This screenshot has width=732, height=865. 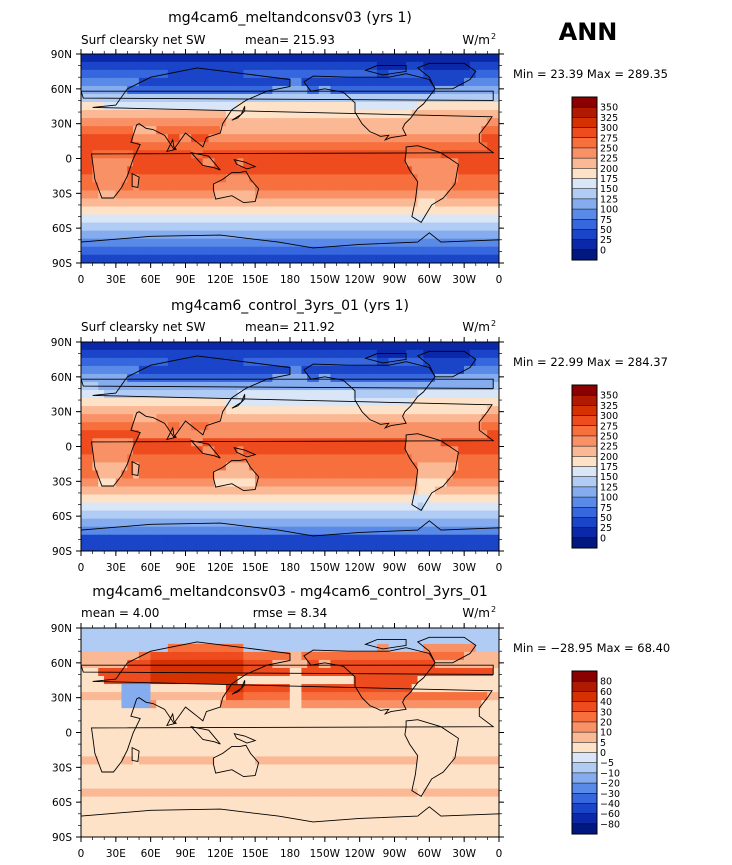 What do you see at coordinates (584, 400) in the screenshot?
I see `colorbar-swatch` at bounding box center [584, 400].